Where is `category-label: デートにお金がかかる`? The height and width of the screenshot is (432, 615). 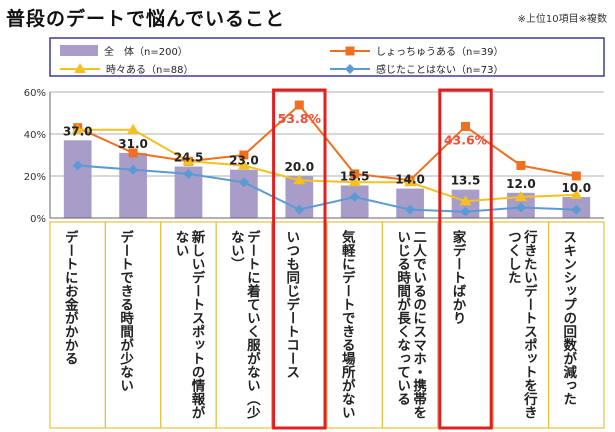 category-label: デートにお金がかかる is located at coordinates (69, 297).